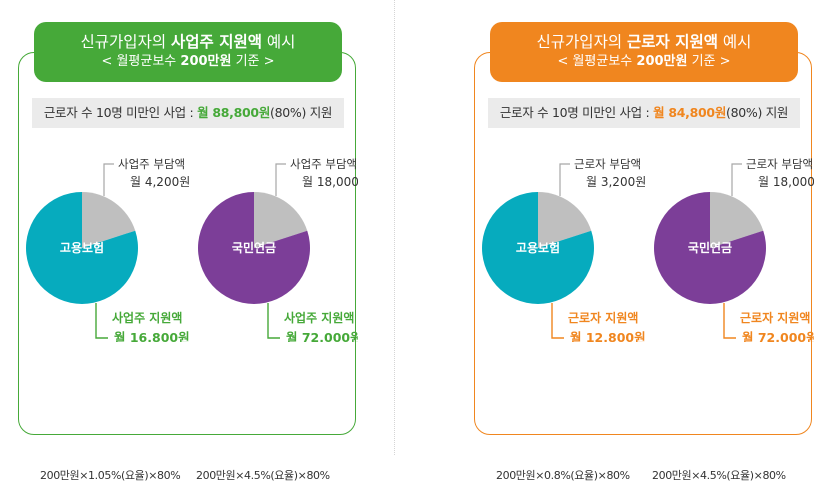 Image resolution: width=829 pixels, height=483 pixels. I want to click on employment-insurance-formula: 200만원×1.05%(요율)×80%, so click(110, 475).